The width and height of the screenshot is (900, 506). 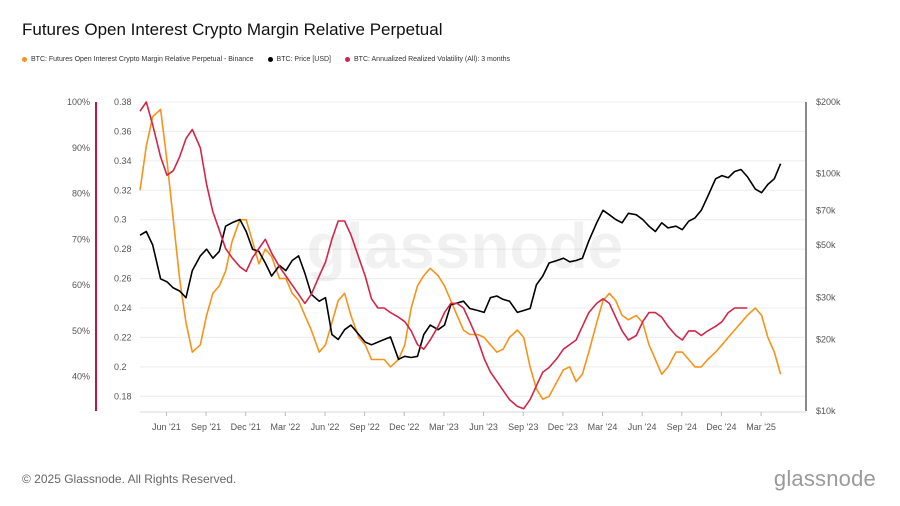 I want to click on legend-price-dot-icon, so click(x=270, y=59).